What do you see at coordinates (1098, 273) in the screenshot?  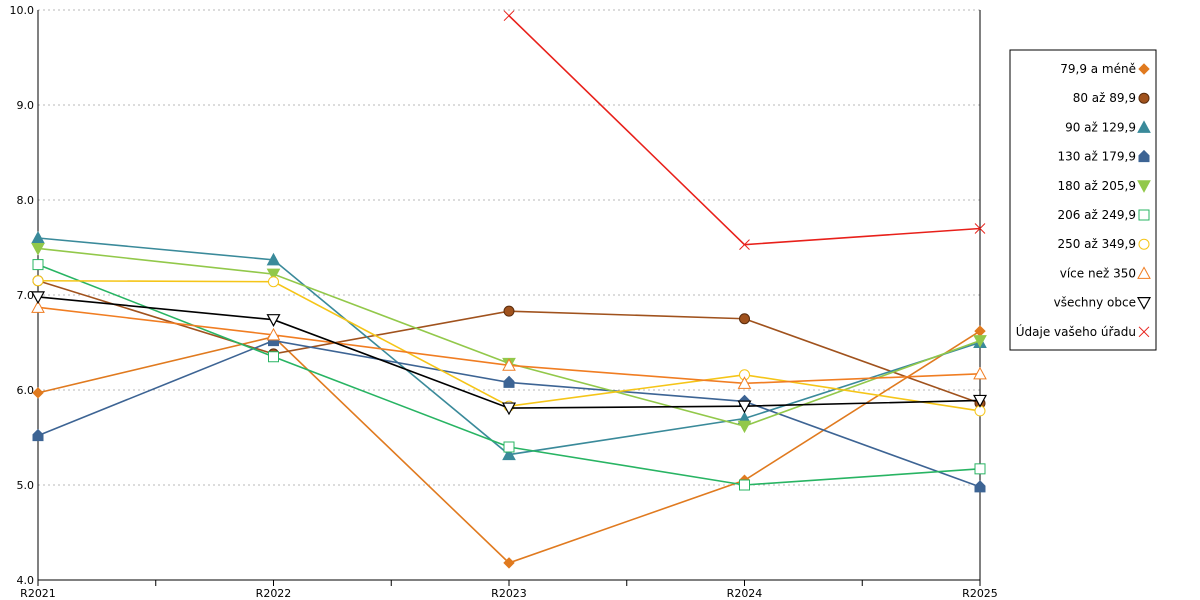 I see `legend-label: více než 350` at bounding box center [1098, 273].